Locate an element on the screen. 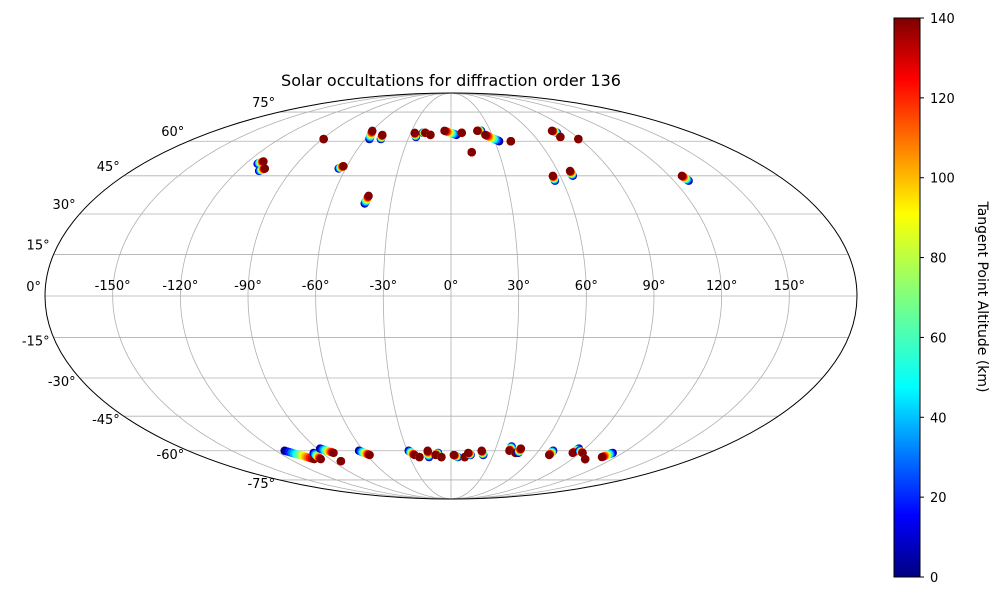 Image resolution: width=1000 pixels, height=600 pixels. lat-tick-label: -15° is located at coordinates (36, 342).